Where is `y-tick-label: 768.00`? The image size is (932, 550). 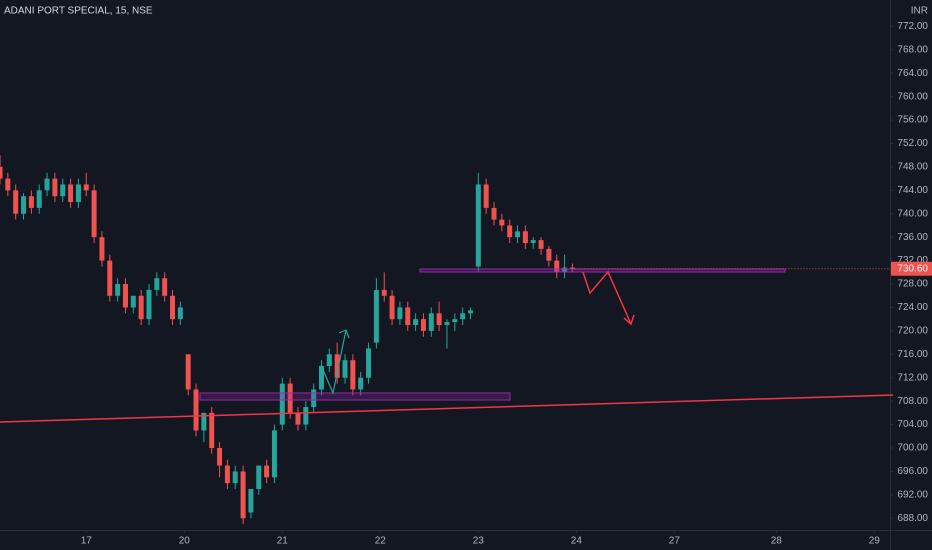
y-tick-label: 768.00 is located at coordinates (912, 49).